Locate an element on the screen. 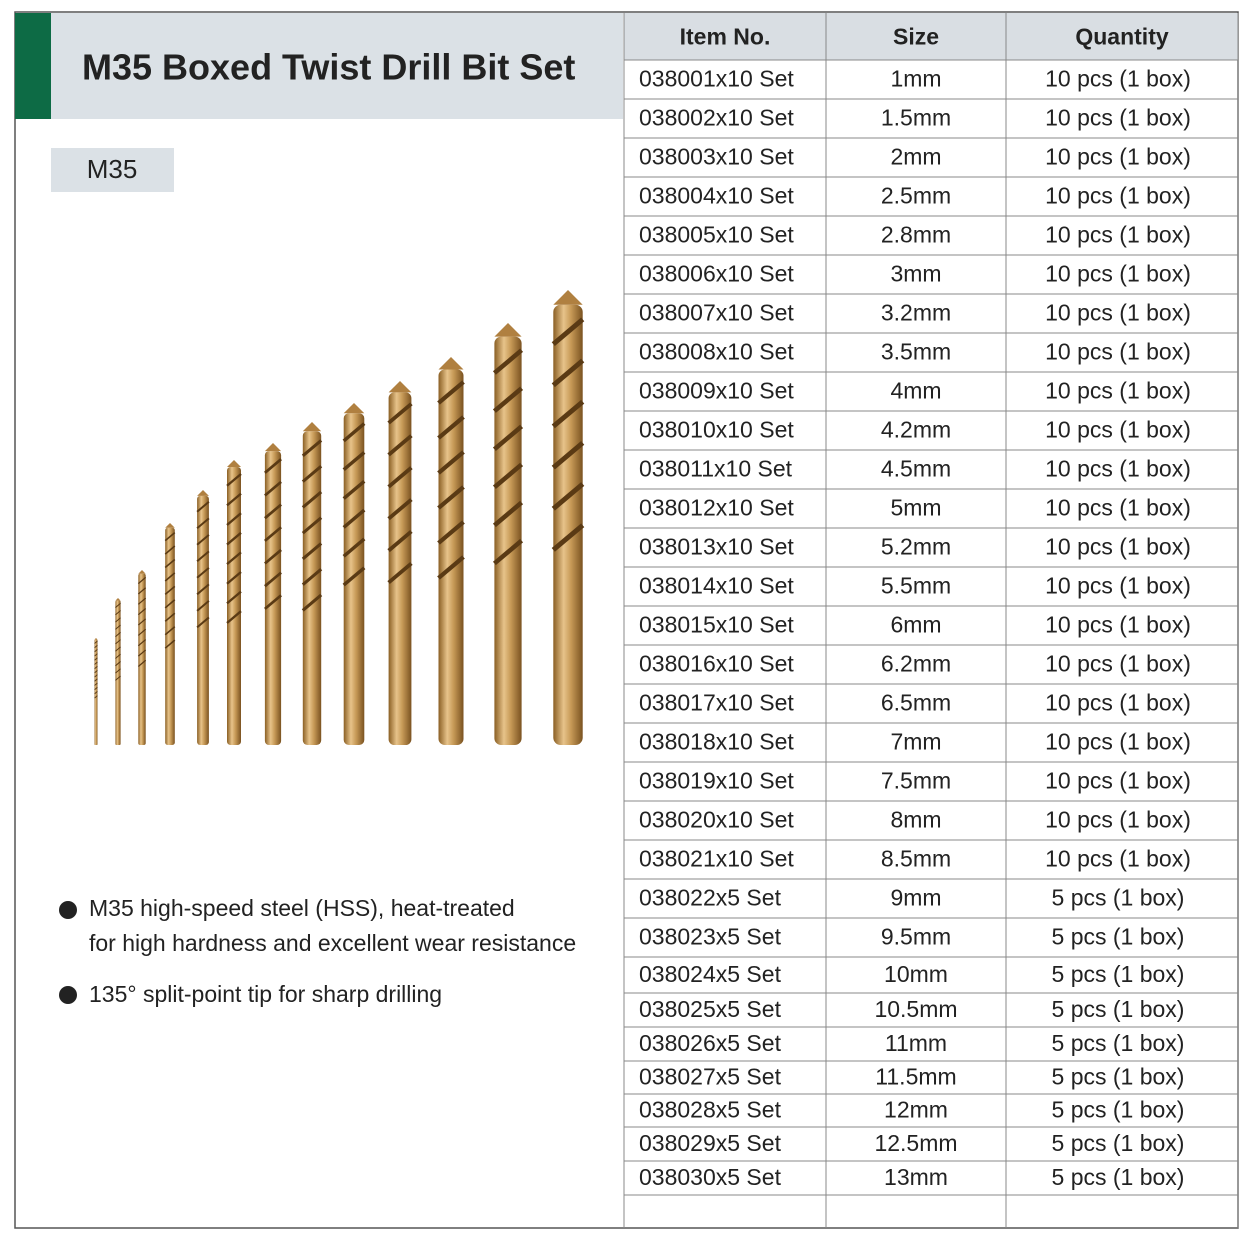 The height and width of the screenshot is (1259, 1254). cell: 038005x10 Set is located at coordinates (716, 235).